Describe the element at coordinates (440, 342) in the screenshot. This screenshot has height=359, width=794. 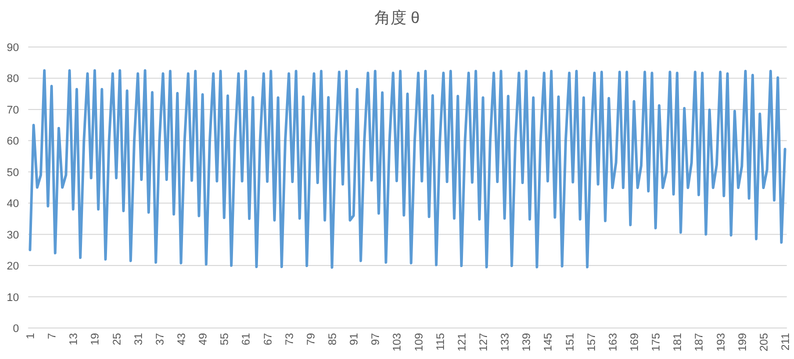
I see `x-tick-label: 115` at that location.